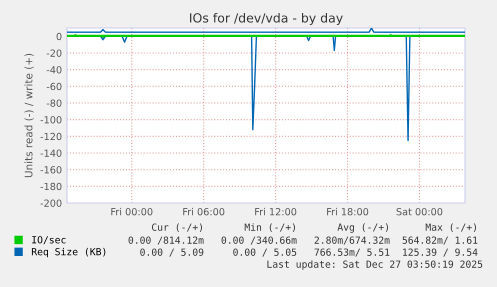  Describe the element at coordinates (363, 228) in the screenshot. I see `text: Avg (-/+)` at that location.